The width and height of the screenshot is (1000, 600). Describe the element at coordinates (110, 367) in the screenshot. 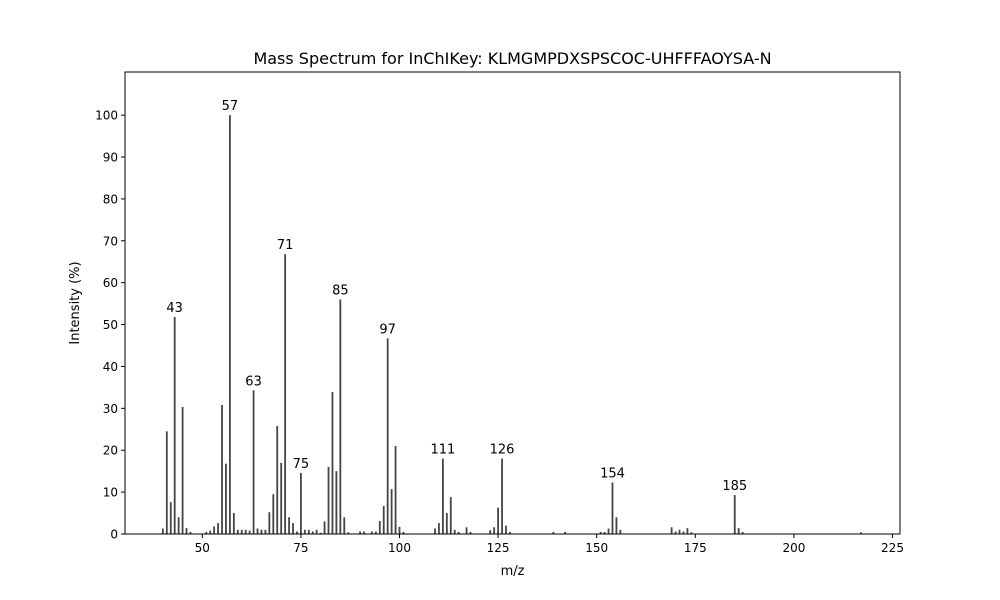

I see `y-tick-label: 40` at that location.